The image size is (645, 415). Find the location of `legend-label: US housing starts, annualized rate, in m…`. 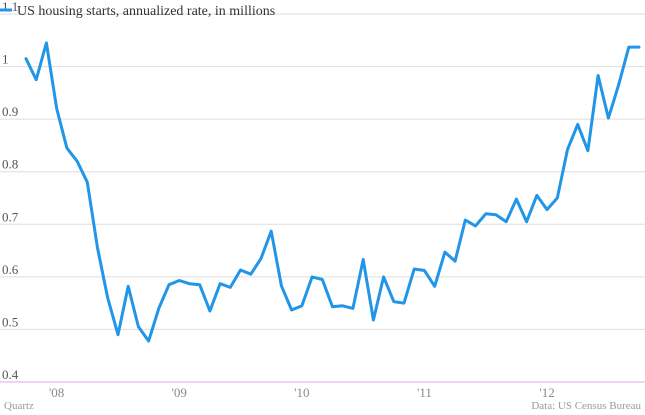

legend-label: US housing starts, annualized rate, in m… is located at coordinates (146, 11).